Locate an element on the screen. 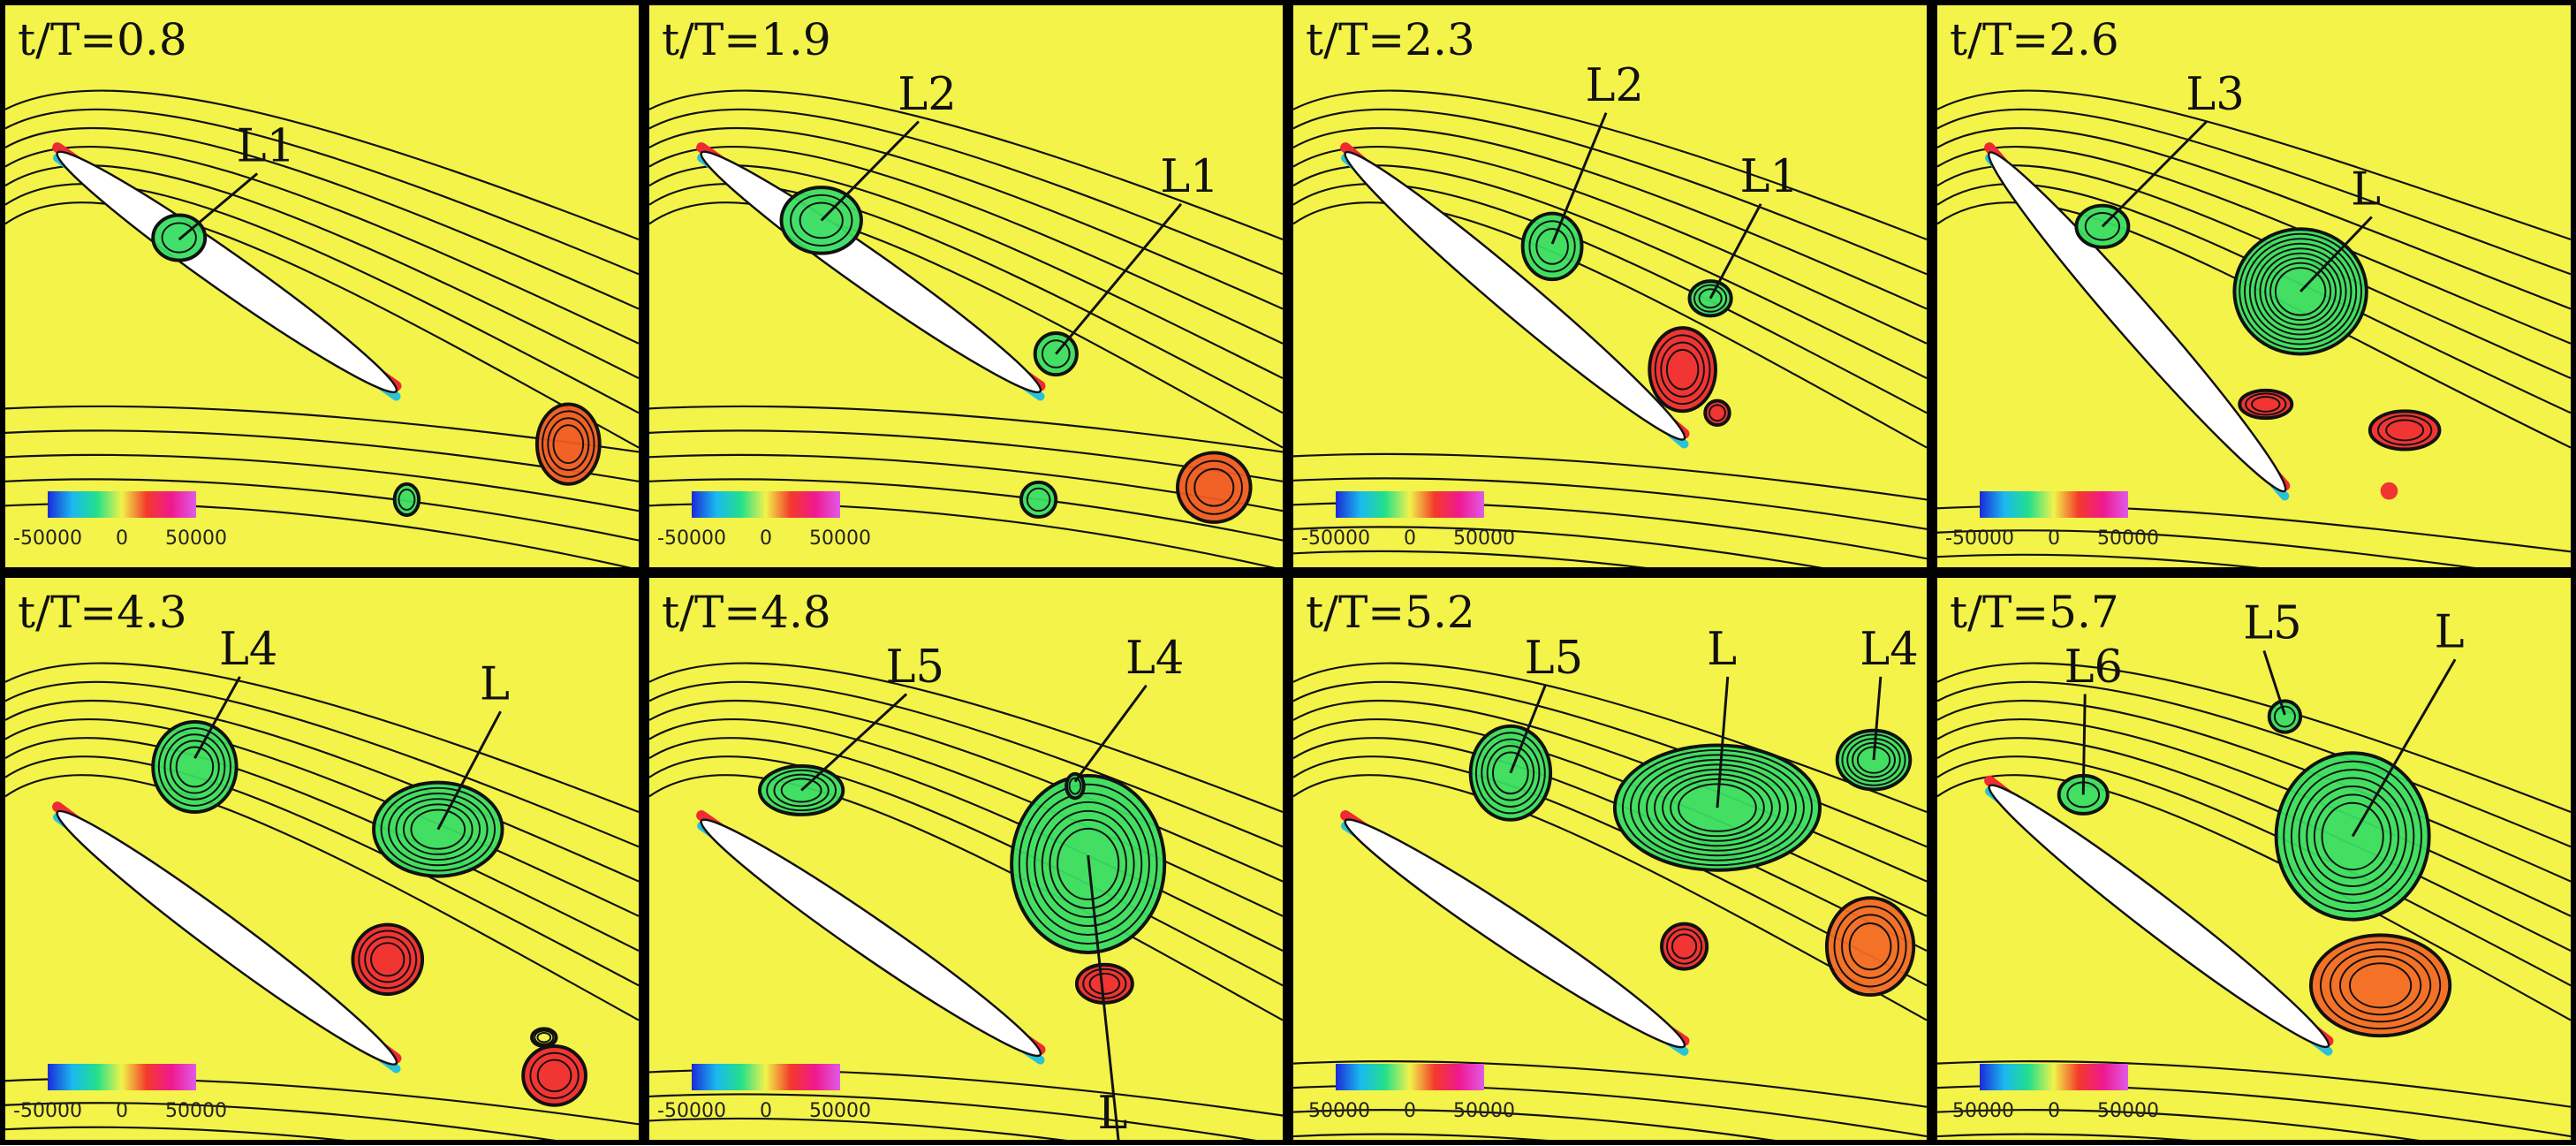 Image resolution: width=2576 pixels, height=1146 pixels. time-label: t/T=2.3 is located at coordinates (1390, 39).